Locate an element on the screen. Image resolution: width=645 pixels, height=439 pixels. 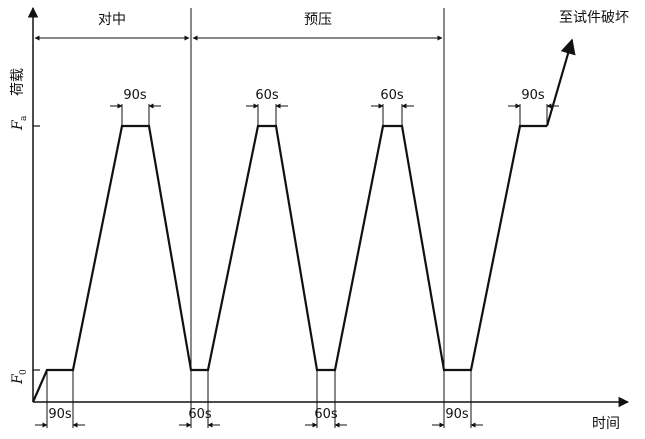
top-hold-4: 90s is located at coordinates (533, 107).